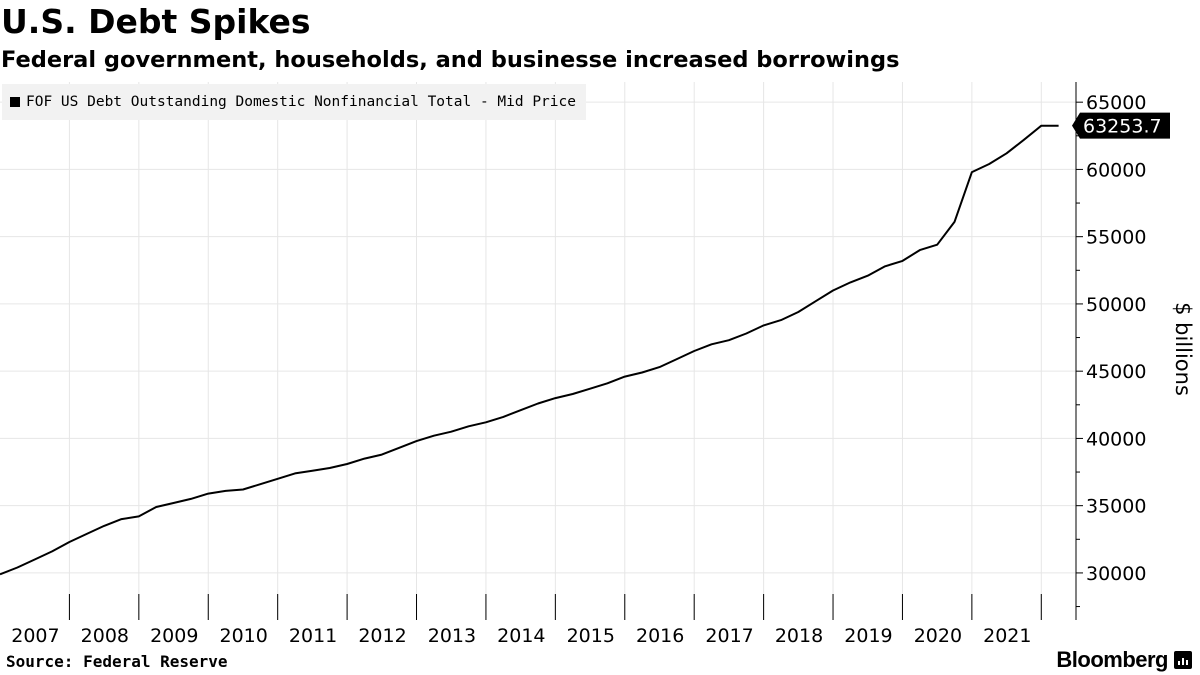 This screenshot has width=1200, height=675. I want to click on y-tick-label: 35000, so click(1116, 507).